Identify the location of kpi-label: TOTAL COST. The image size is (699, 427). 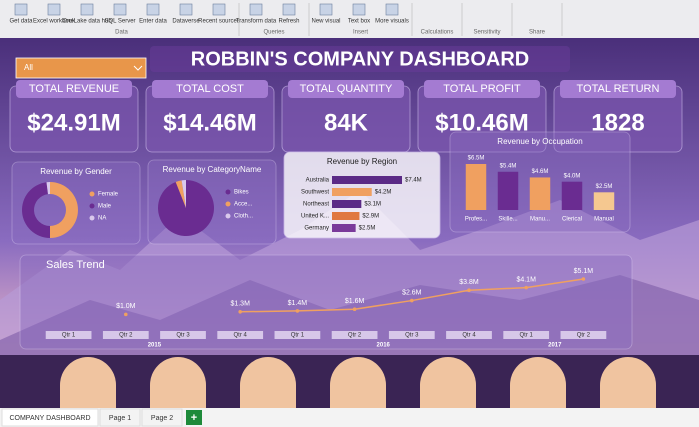
(210, 89).